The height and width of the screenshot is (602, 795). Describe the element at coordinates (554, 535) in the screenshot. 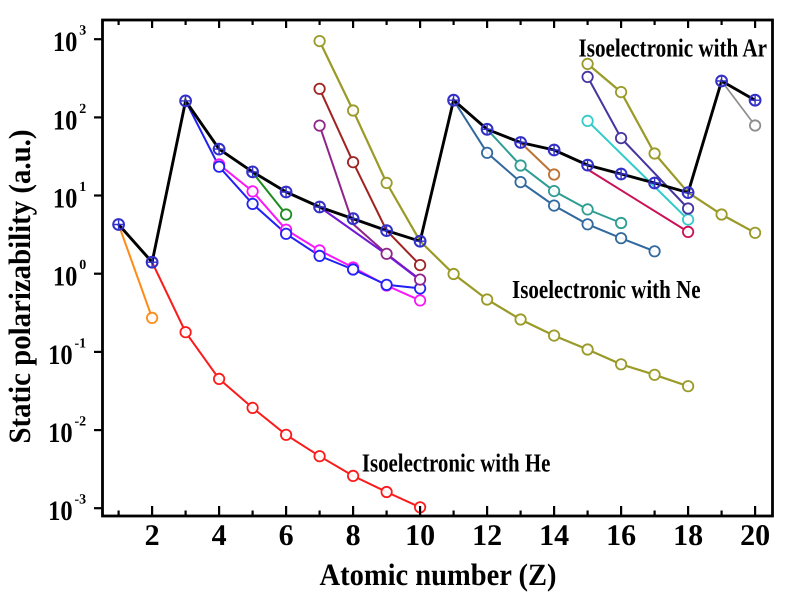

I see `svg-text: 14` at that location.